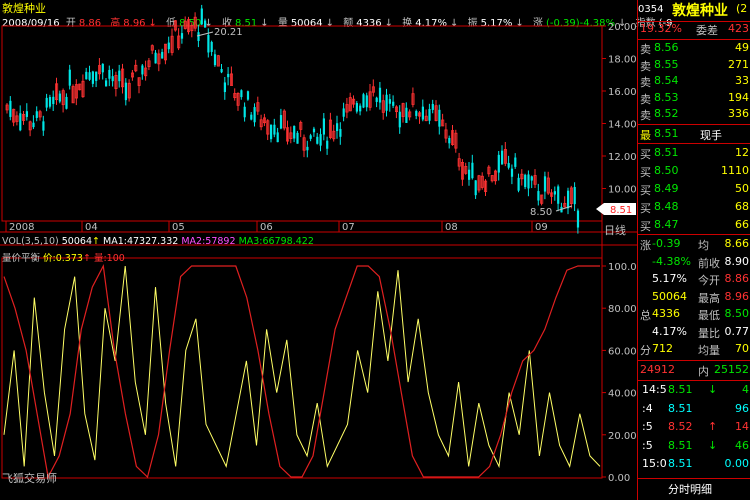  I want to click on period-label: 日线, so click(615, 230).